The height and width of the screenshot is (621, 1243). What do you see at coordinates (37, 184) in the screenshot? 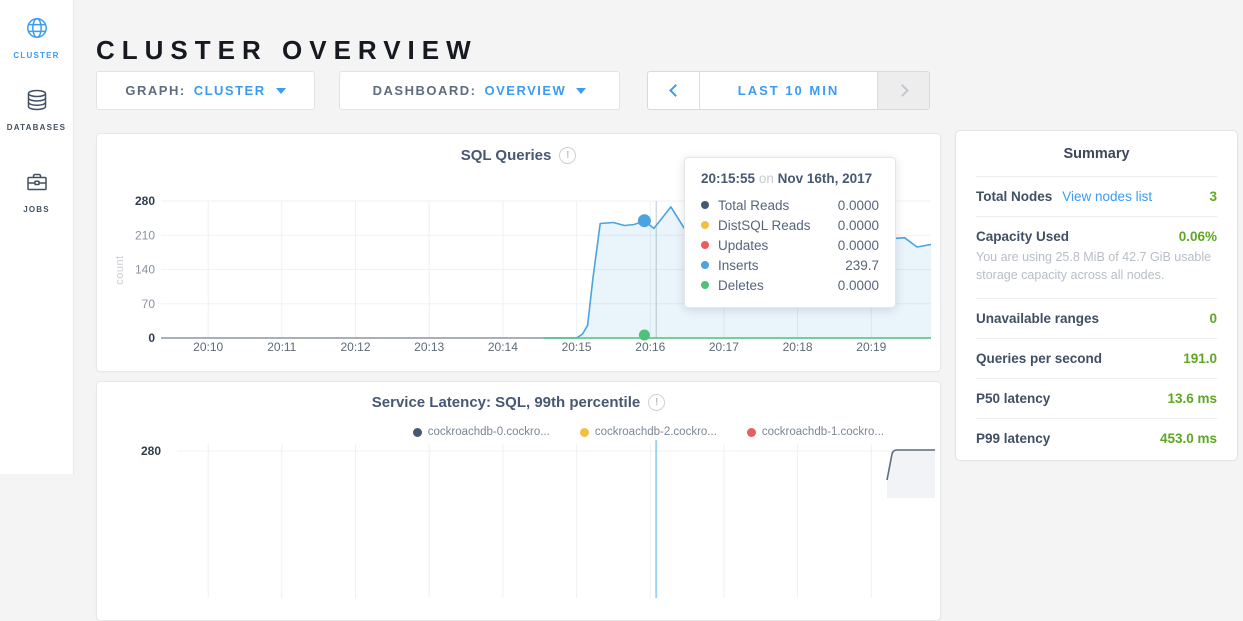
I see `briefcase-icon` at bounding box center [37, 184].